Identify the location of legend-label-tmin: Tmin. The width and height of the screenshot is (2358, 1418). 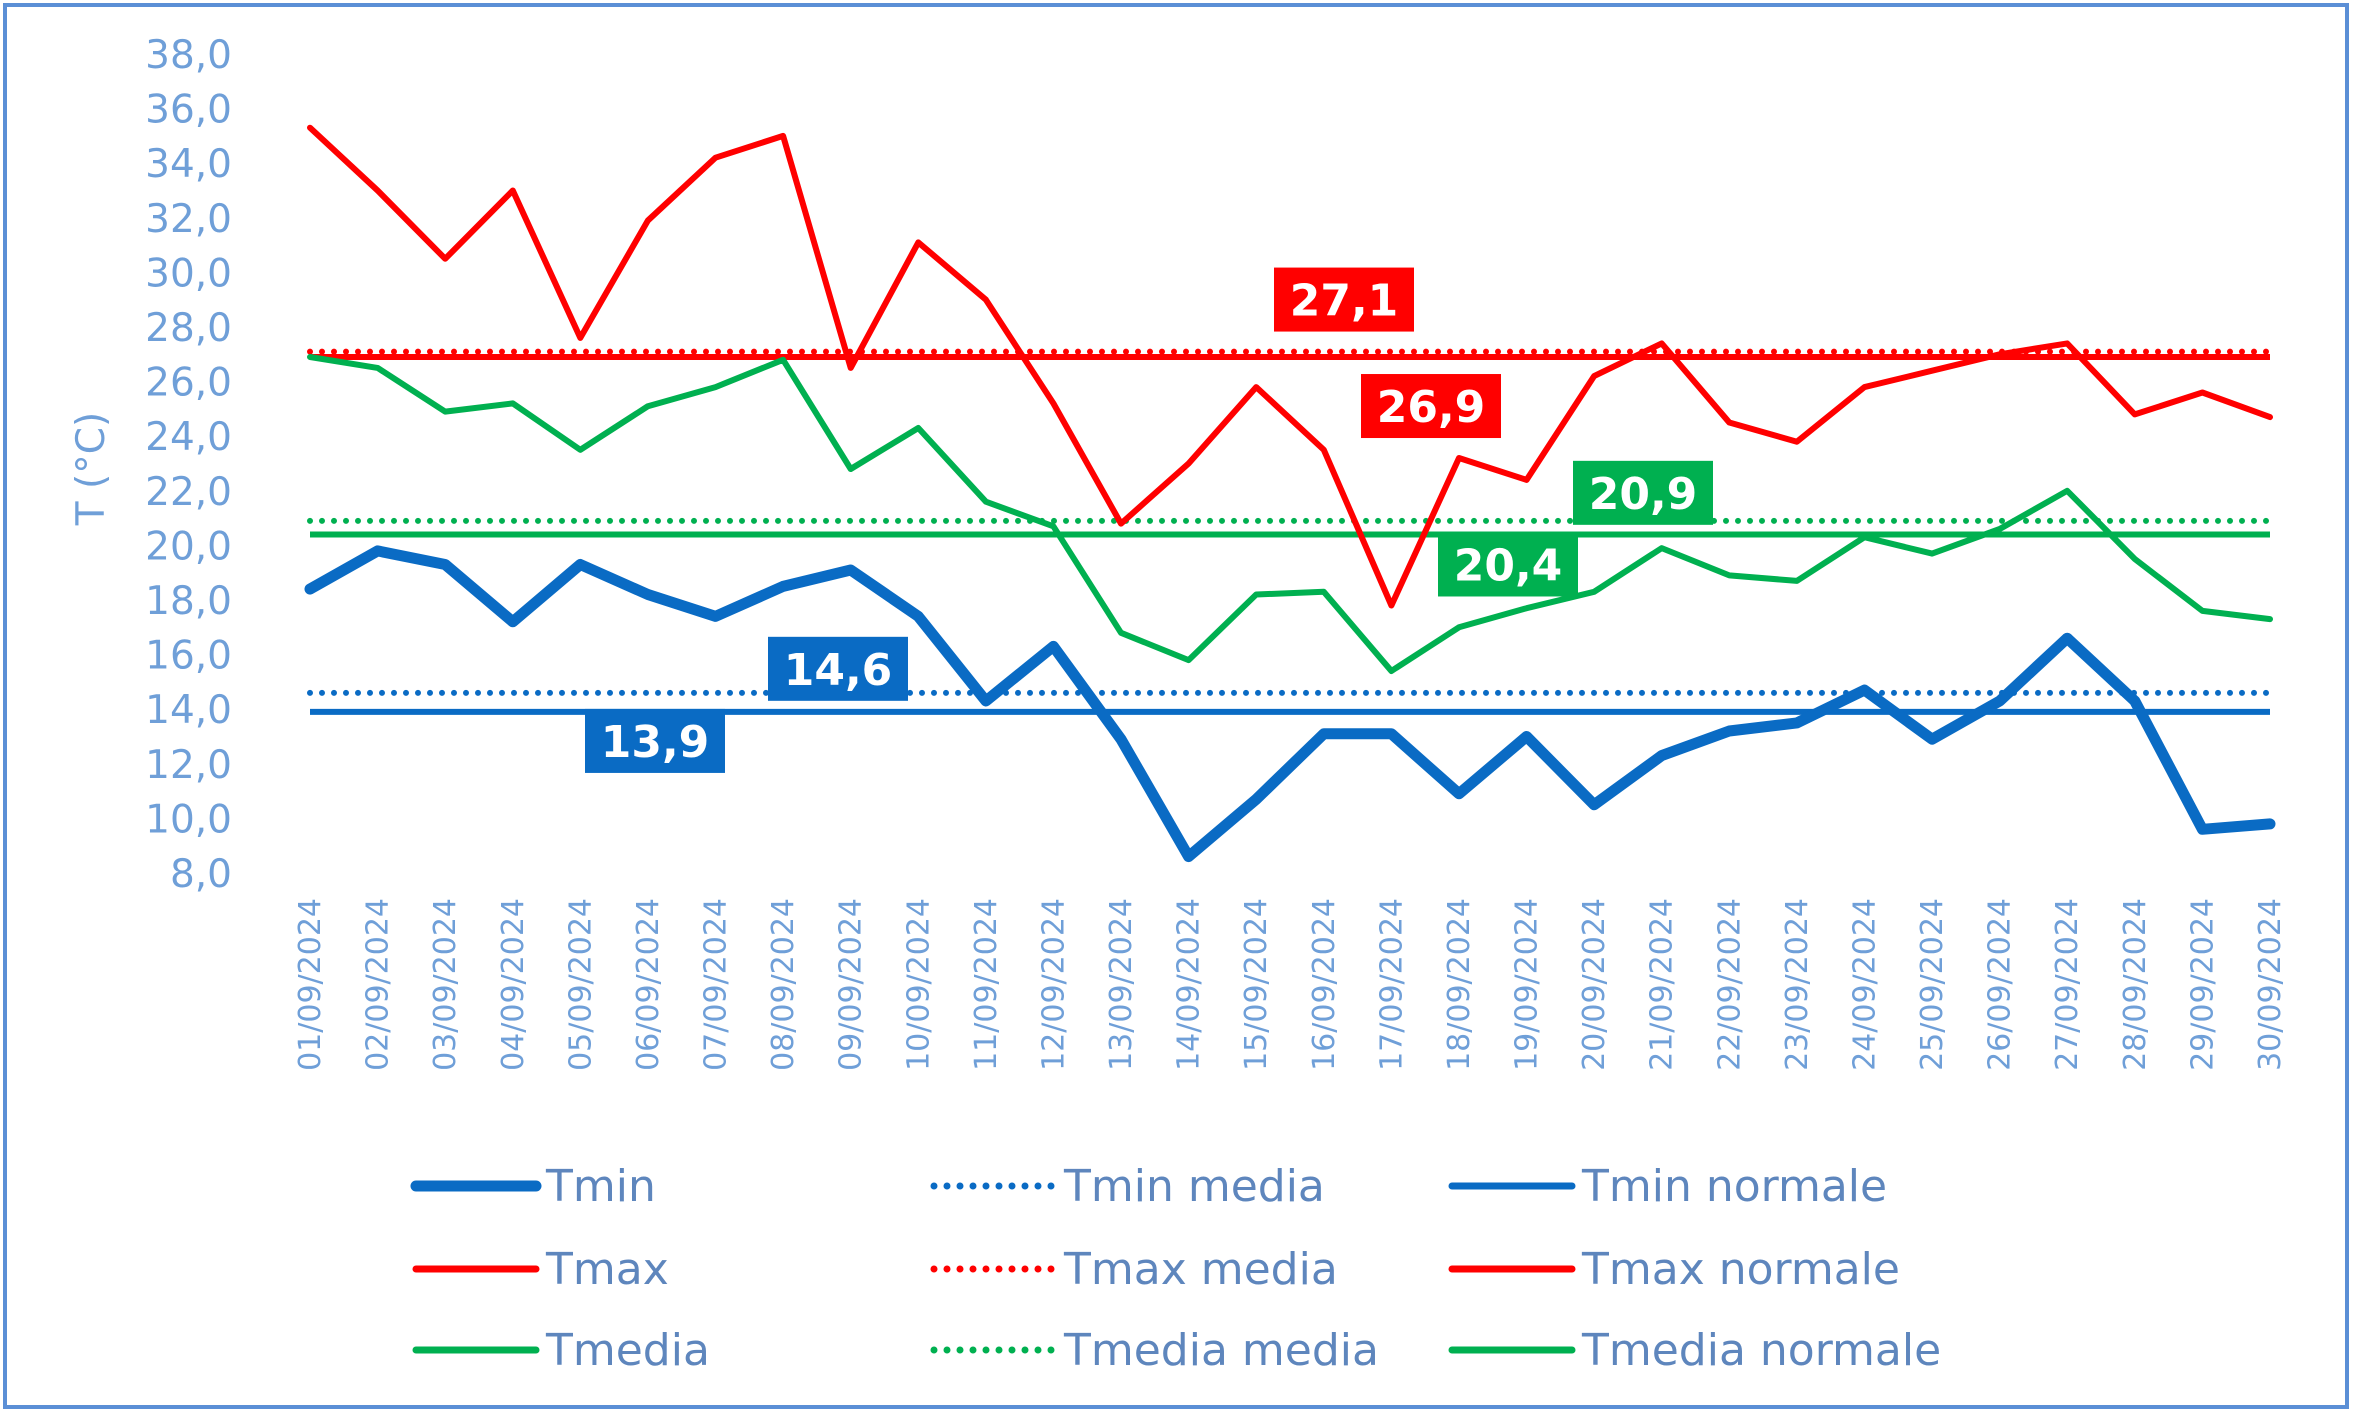
(600, 1186).